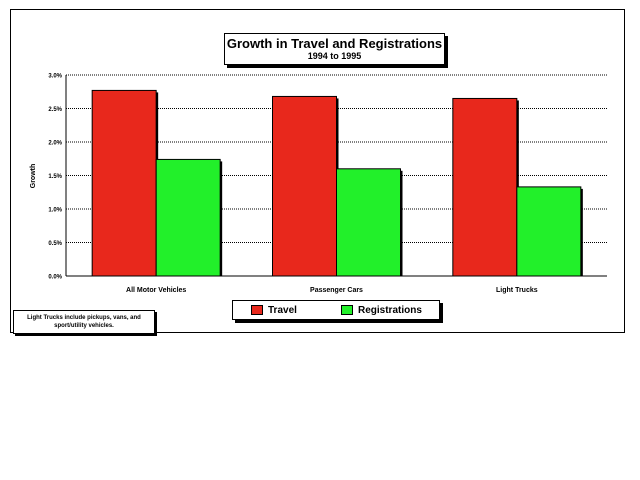 The height and width of the screenshot is (480, 640). I want to click on x-tick-label: All Motor Vehicles, so click(156, 290).